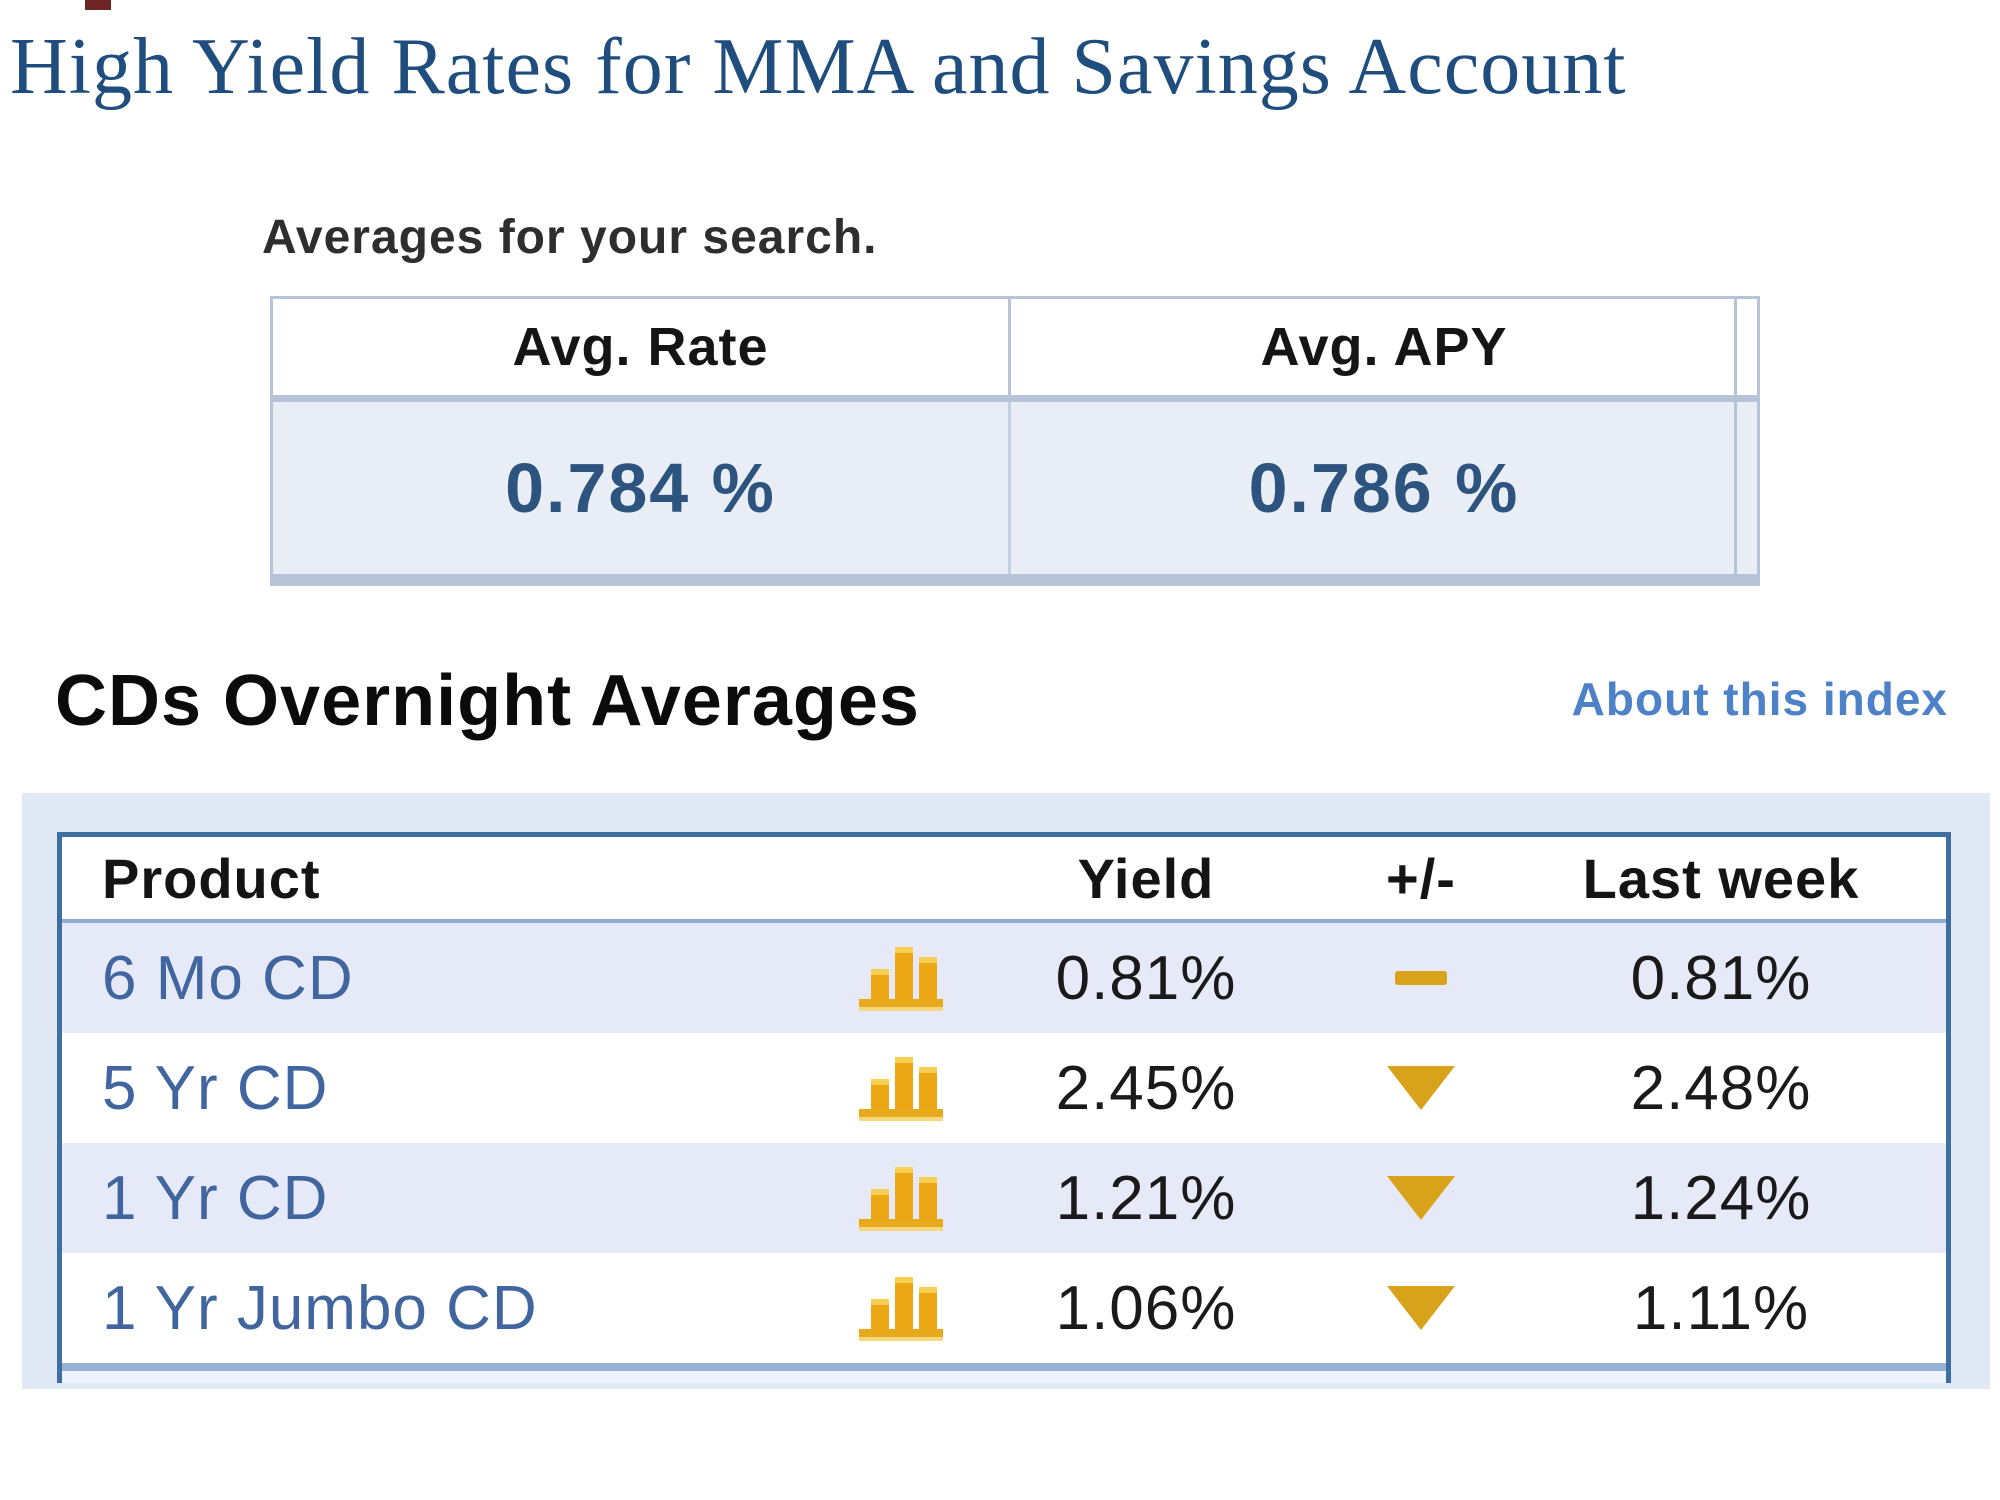 The width and height of the screenshot is (2000, 1500). Describe the element at coordinates (1735, 436) in the screenshot. I see `column-divider` at that location.